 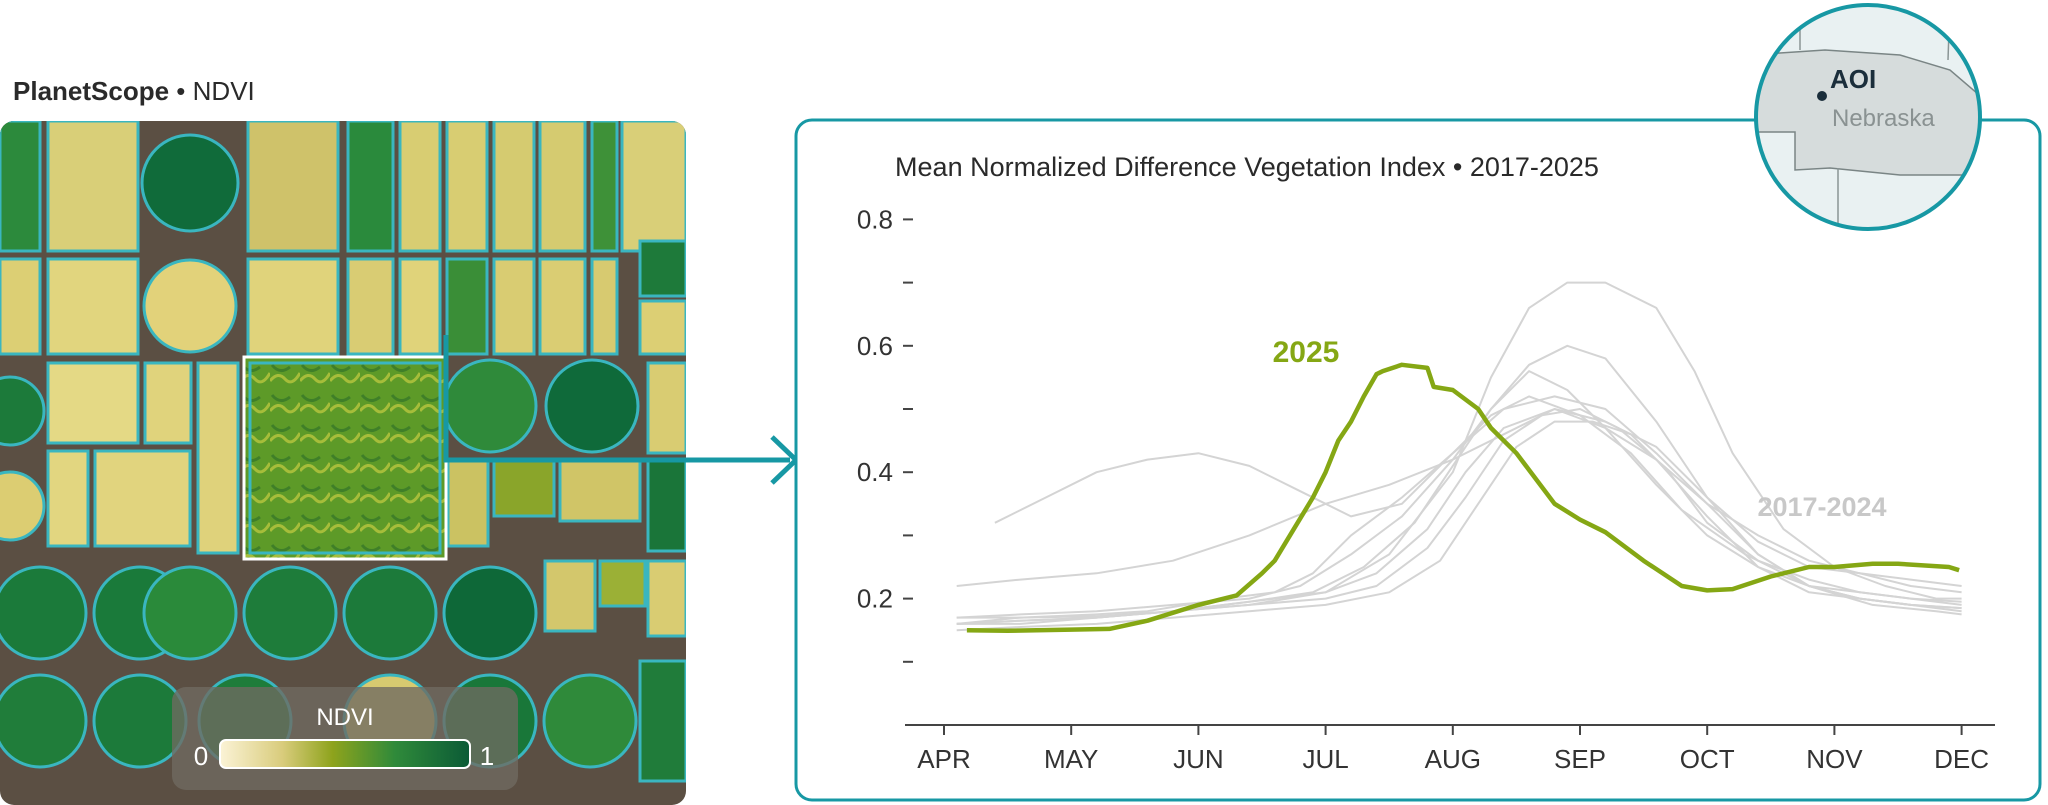 I want to click on x-tick-label: NOV, so click(x=1834, y=759).